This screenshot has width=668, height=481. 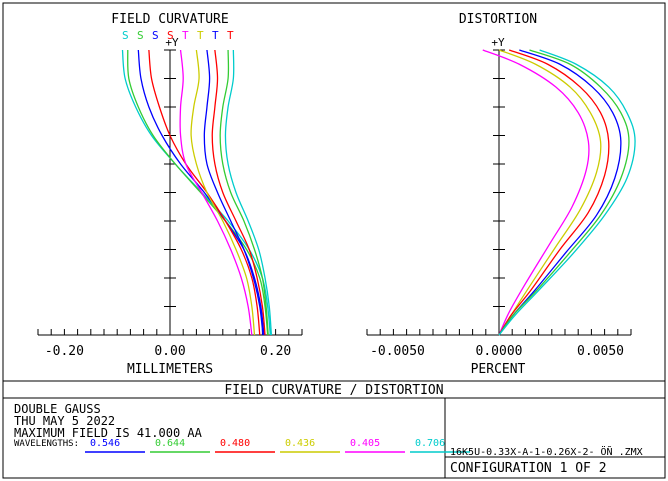 I want to click on footer-filename: 16K5U-0.33X-A-1-0.26X-2- ÖÑ .ZMX, so click(x=546, y=451).